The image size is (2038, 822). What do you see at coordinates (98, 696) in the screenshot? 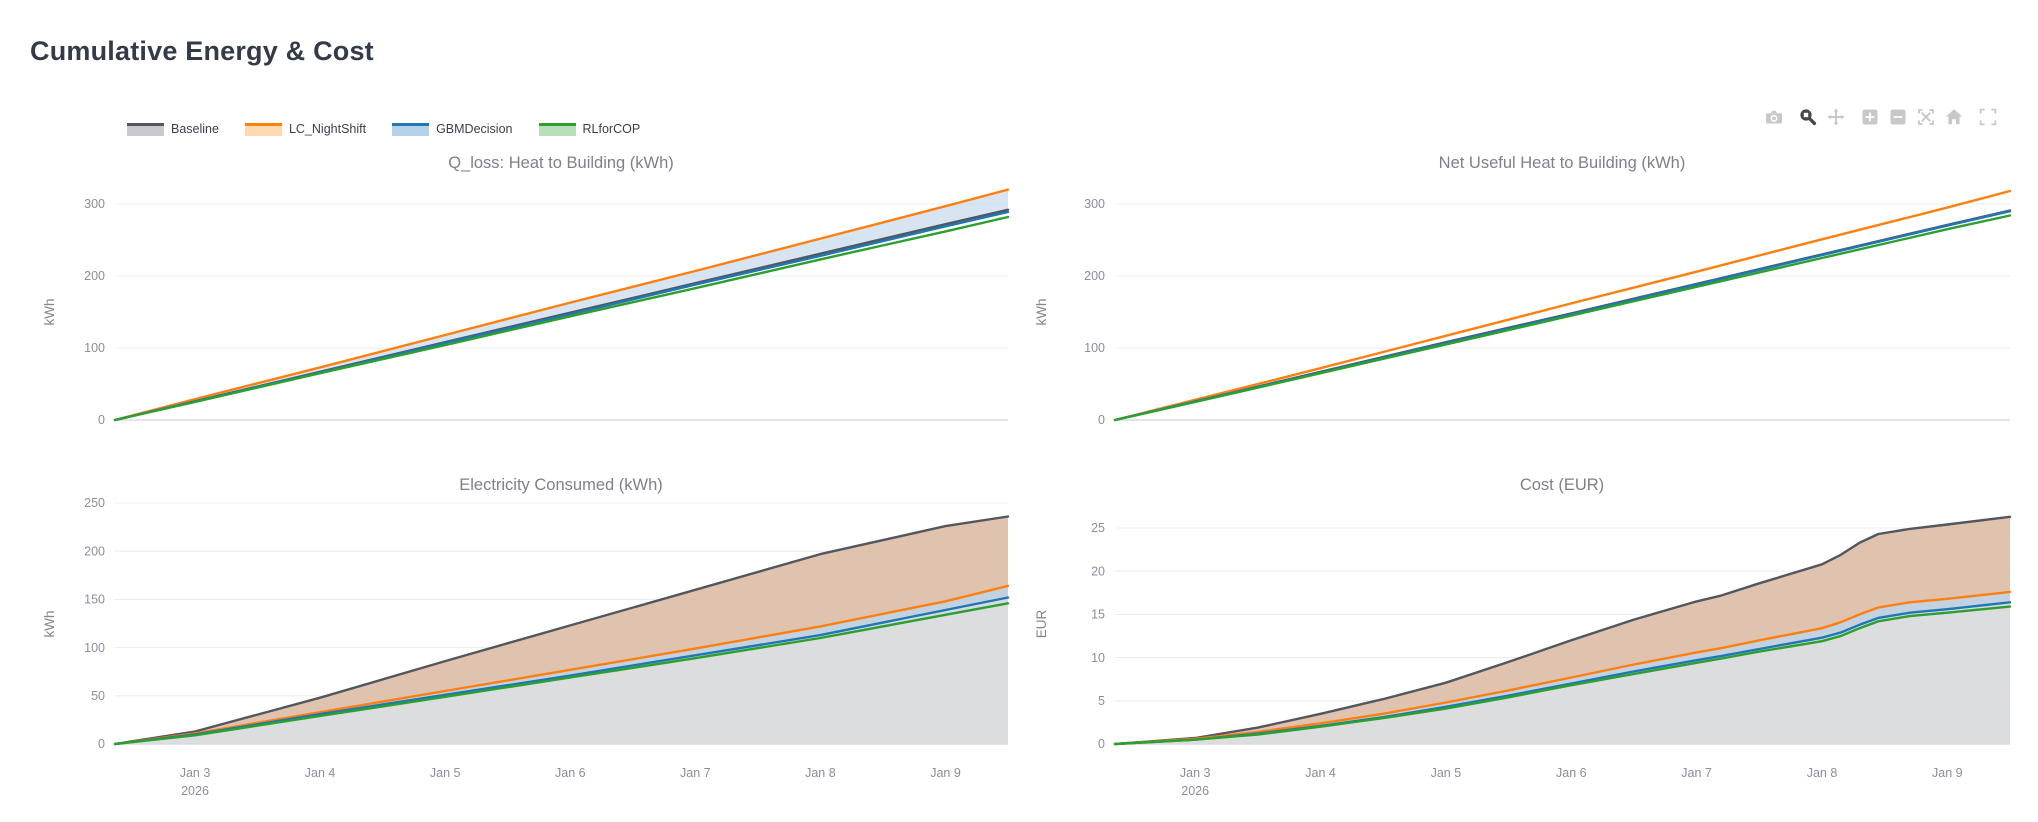
I see `y-tick-label: 50` at bounding box center [98, 696].